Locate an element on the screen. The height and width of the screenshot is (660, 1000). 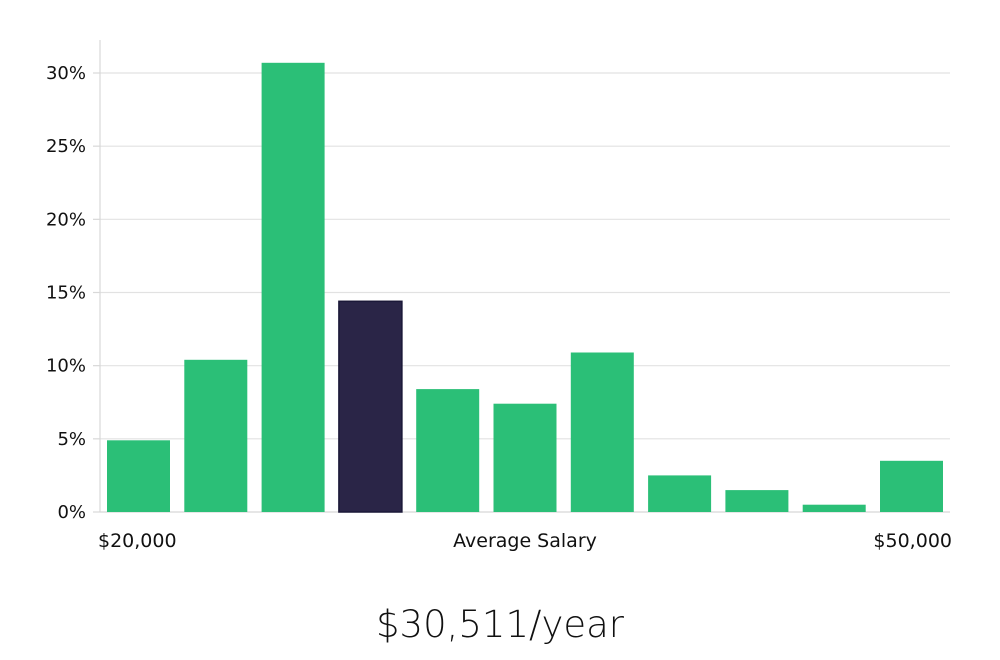
y-axis-ticks: 0% 5% 10% 15% 20% 25% 30% is located at coordinates (73, 293).